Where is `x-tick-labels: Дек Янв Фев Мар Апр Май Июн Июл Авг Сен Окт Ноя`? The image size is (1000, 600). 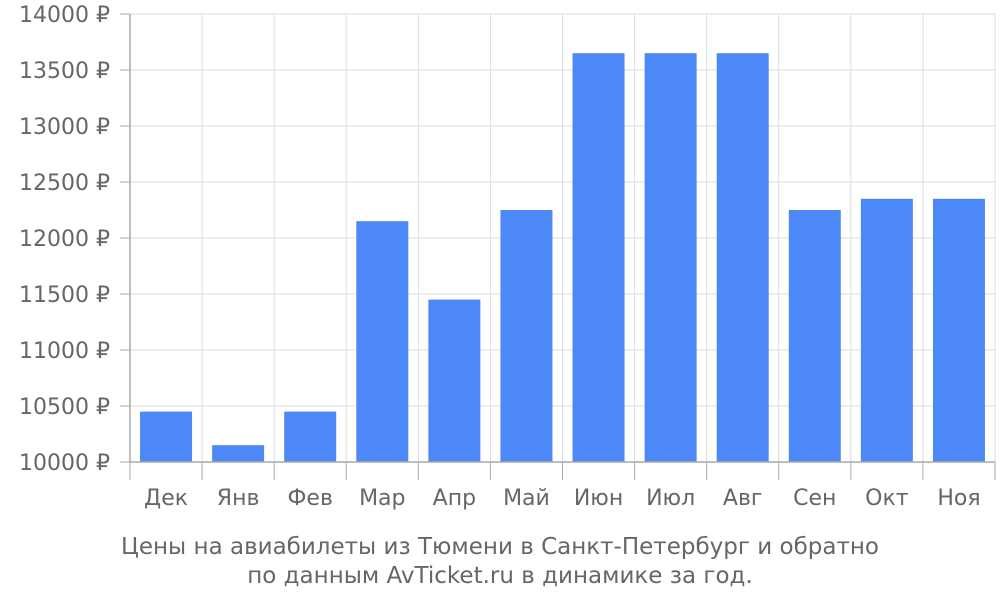 x-tick-labels: Дек Янв Фев Мар Апр Май Июн Июл Авг Сен Окт Ноя is located at coordinates (562, 498).